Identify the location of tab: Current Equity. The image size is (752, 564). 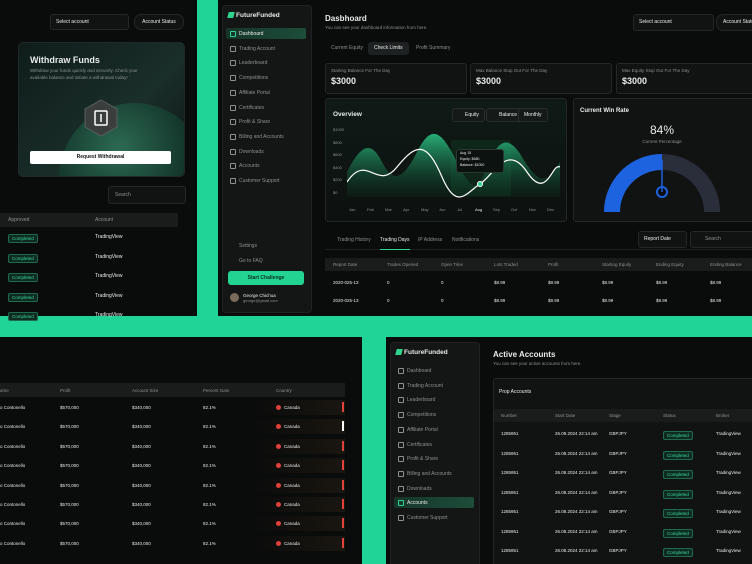
(347, 48).